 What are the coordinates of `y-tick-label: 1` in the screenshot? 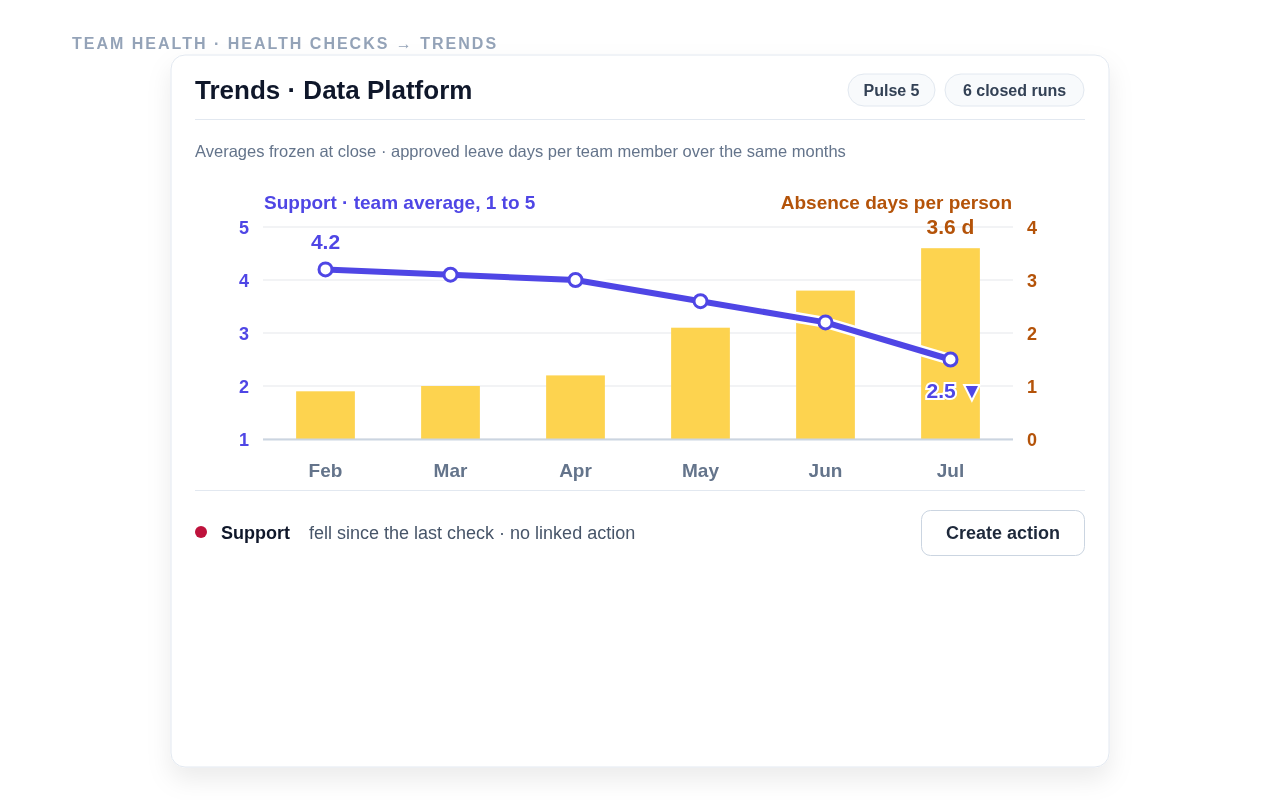 It's located at (243, 440).